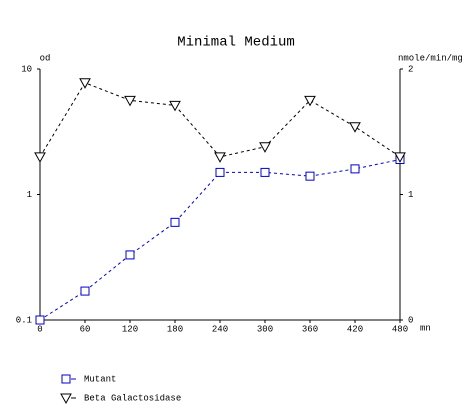 The width and height of the screenshot is (472, 405). What do you see at coordinates (45, 58) in the screenshot?
I see `y-axis-label: od` at bounding box center [45, 58].